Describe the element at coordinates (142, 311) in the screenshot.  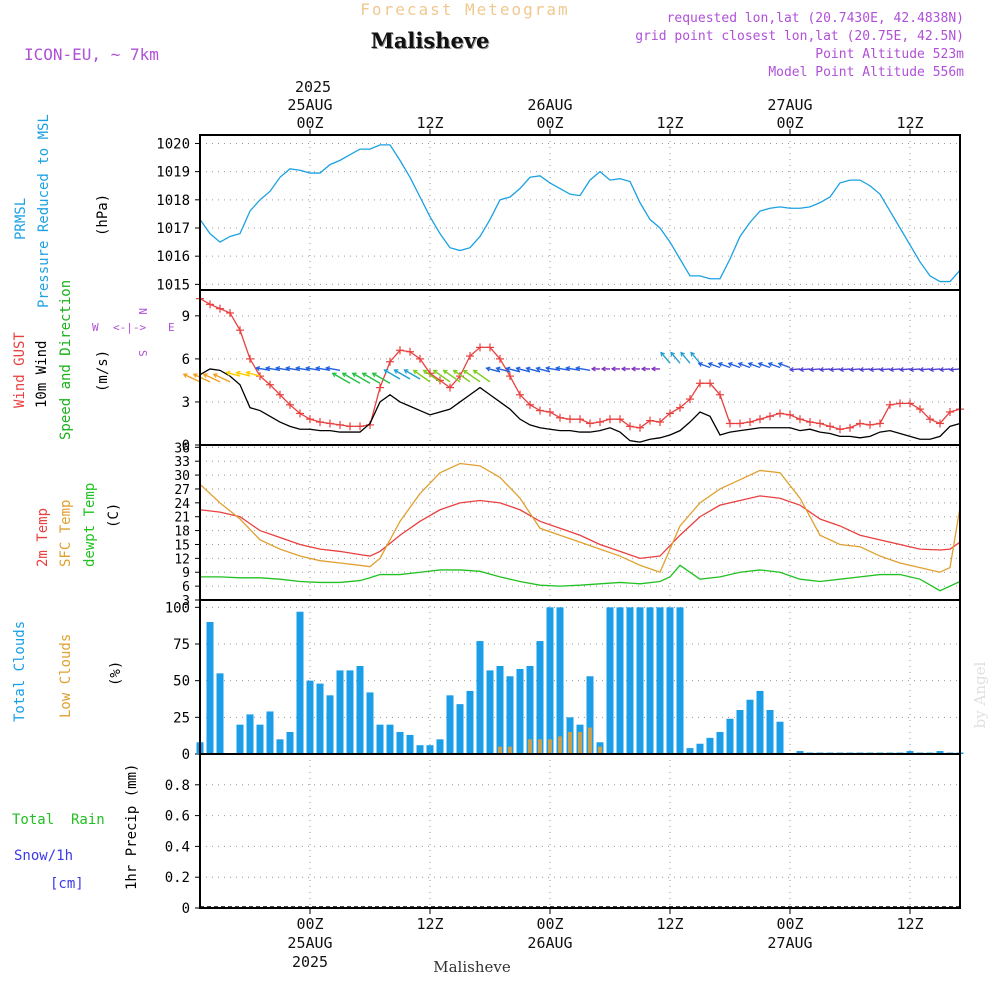
I see `compass-n: N` at that location.